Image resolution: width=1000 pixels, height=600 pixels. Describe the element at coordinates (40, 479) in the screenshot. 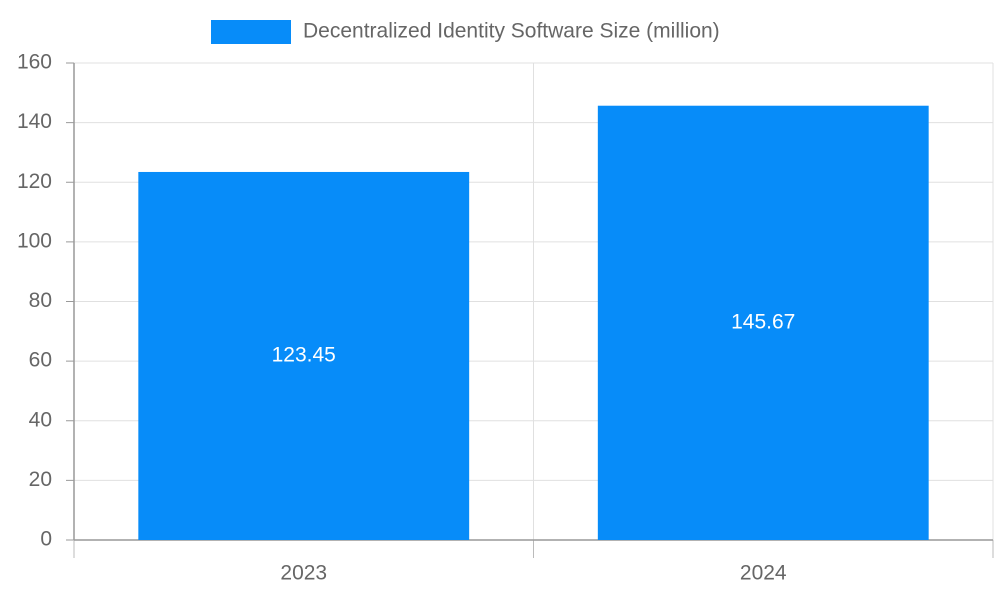

I see `y-tick-label: 20` at that location.